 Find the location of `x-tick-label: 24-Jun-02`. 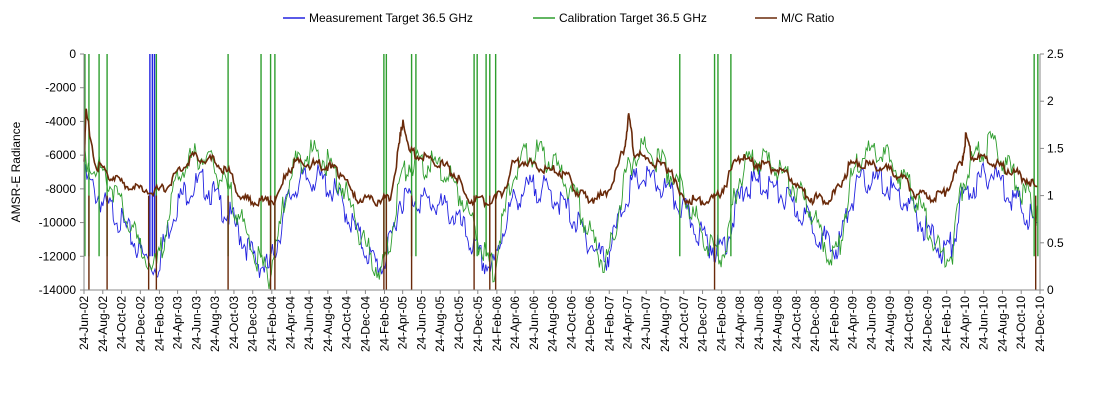

x-tick-label: 24-Jun-02 is located at coordinates (84, 323).